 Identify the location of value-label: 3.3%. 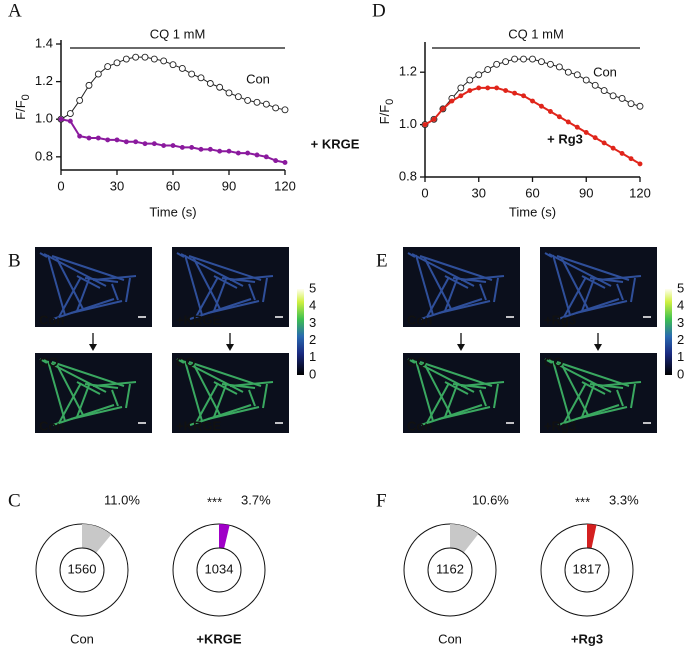
(624, 499).